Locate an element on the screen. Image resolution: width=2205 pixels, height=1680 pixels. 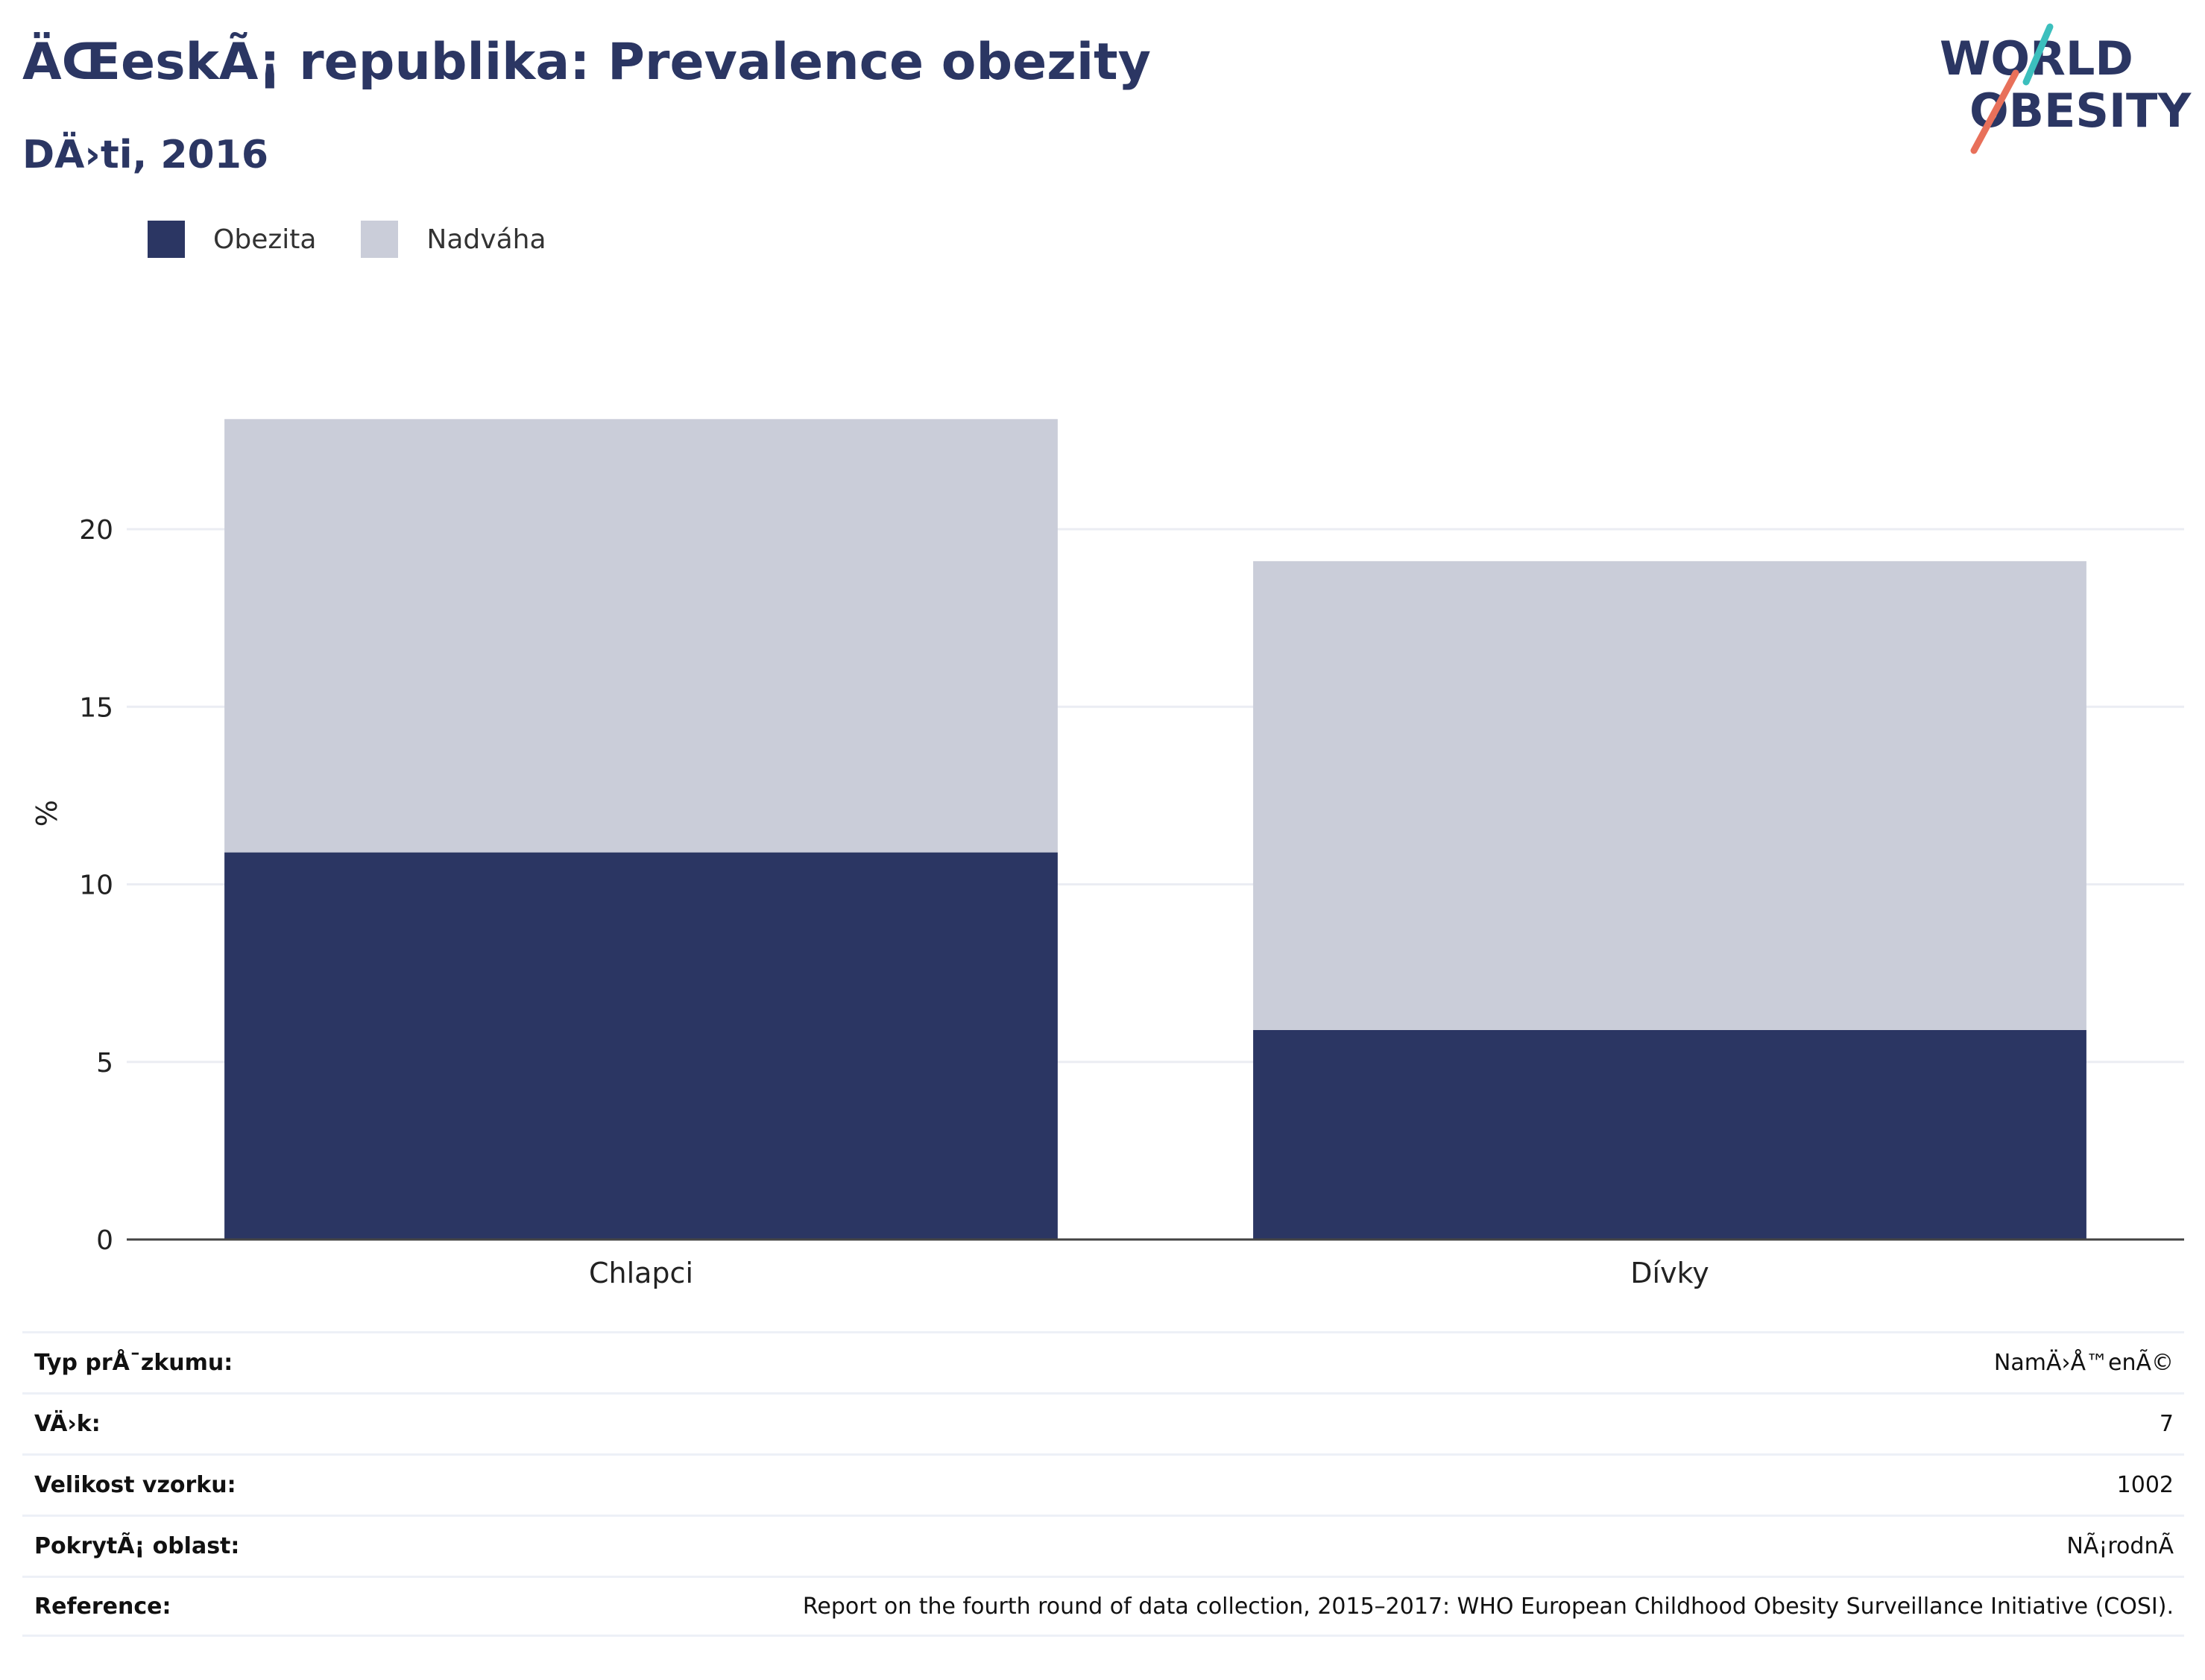
info-label: Reference: is located at coordinates (102, 1606).